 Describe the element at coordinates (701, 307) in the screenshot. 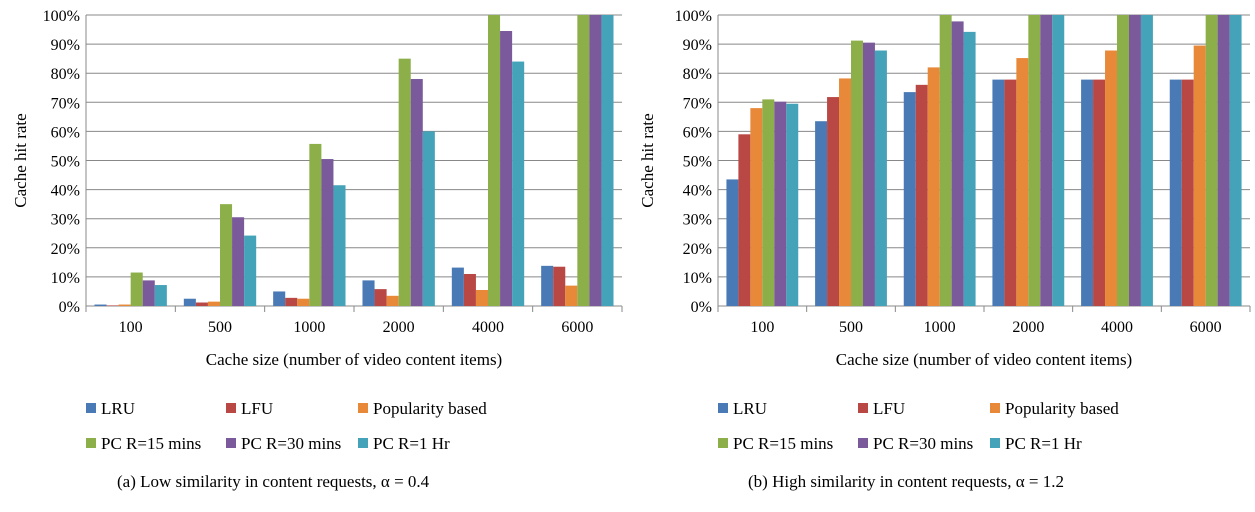

I see `y-tick-label: 0%` at that location.